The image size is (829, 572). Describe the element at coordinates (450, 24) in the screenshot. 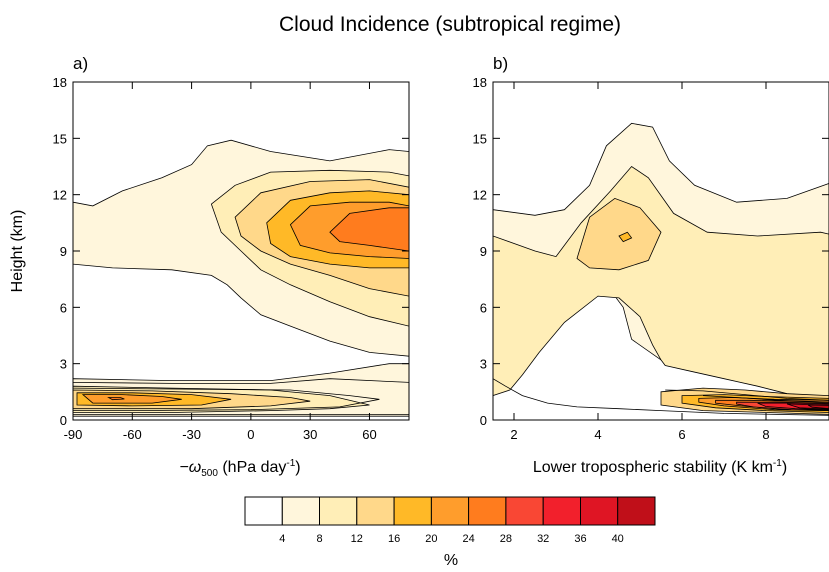

I see `chart-title: Cloud Incidence (subtropical regime)` at that location.